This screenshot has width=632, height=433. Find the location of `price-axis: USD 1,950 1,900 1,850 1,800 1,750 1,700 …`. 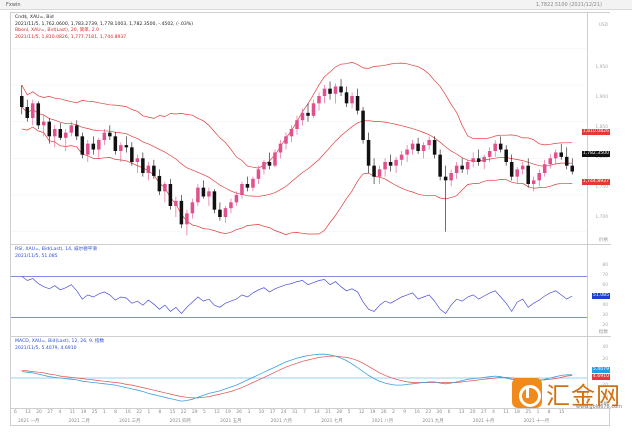

price-axis: USD 1,950 1,900 1,850 1,800 1,750 1,700 … is located at coordinates (596, 128).